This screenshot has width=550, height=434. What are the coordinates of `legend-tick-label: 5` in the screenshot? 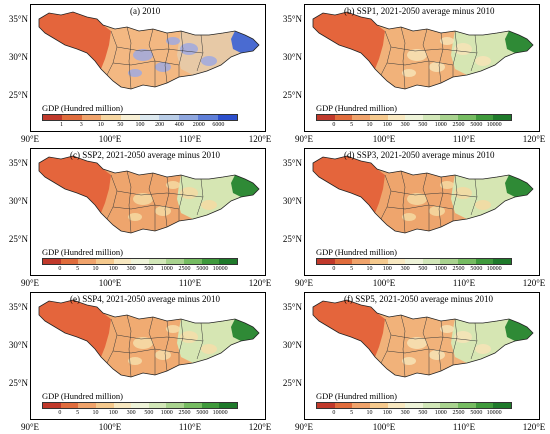 It's located at (352, 269).